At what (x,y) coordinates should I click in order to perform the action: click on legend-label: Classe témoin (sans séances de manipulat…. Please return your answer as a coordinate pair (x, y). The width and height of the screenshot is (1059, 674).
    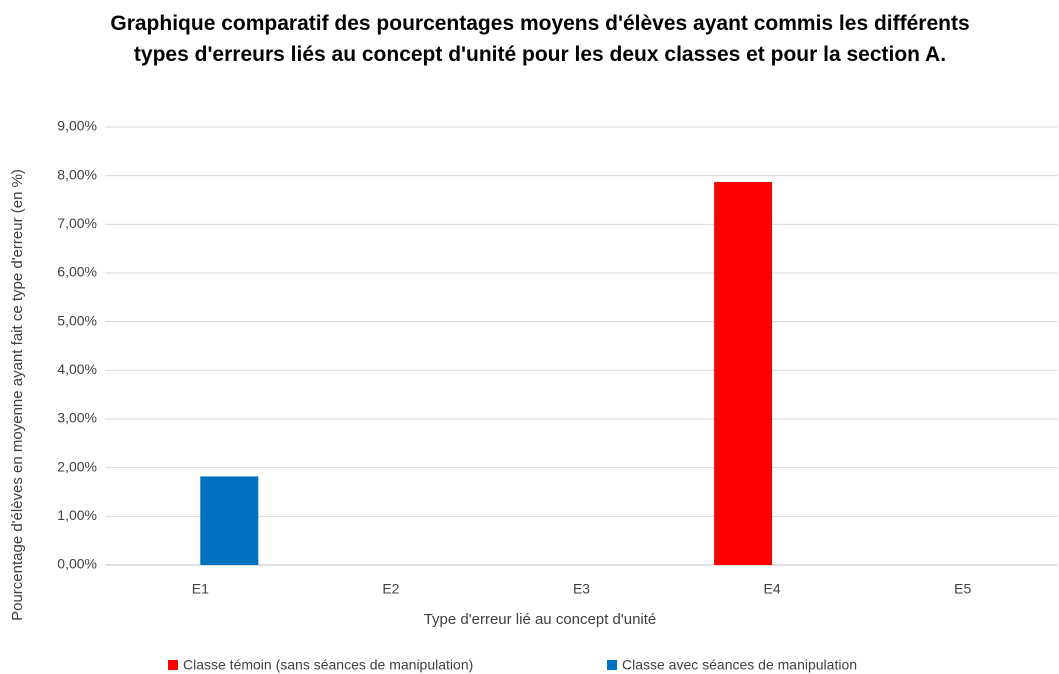
    Looking at the image, I should click on (328, 665).